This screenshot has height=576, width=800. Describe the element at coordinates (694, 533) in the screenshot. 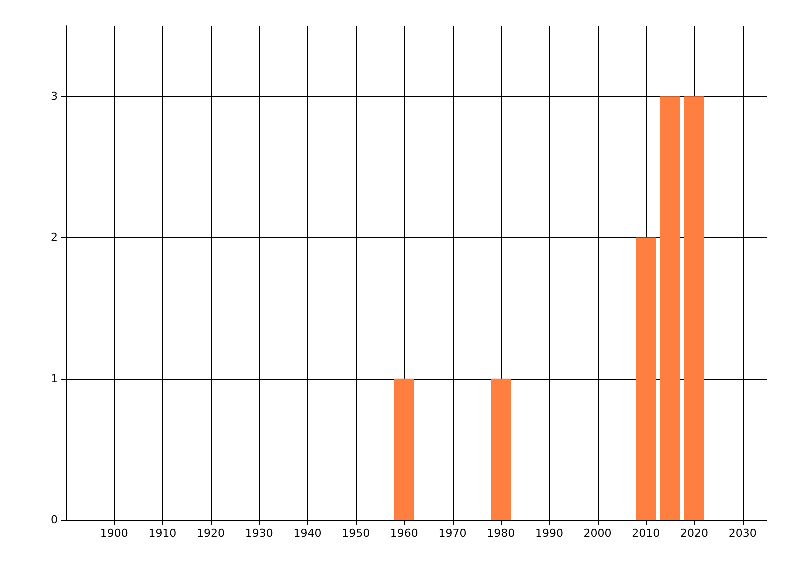

I see `x-tick-label: 2020` at that location.